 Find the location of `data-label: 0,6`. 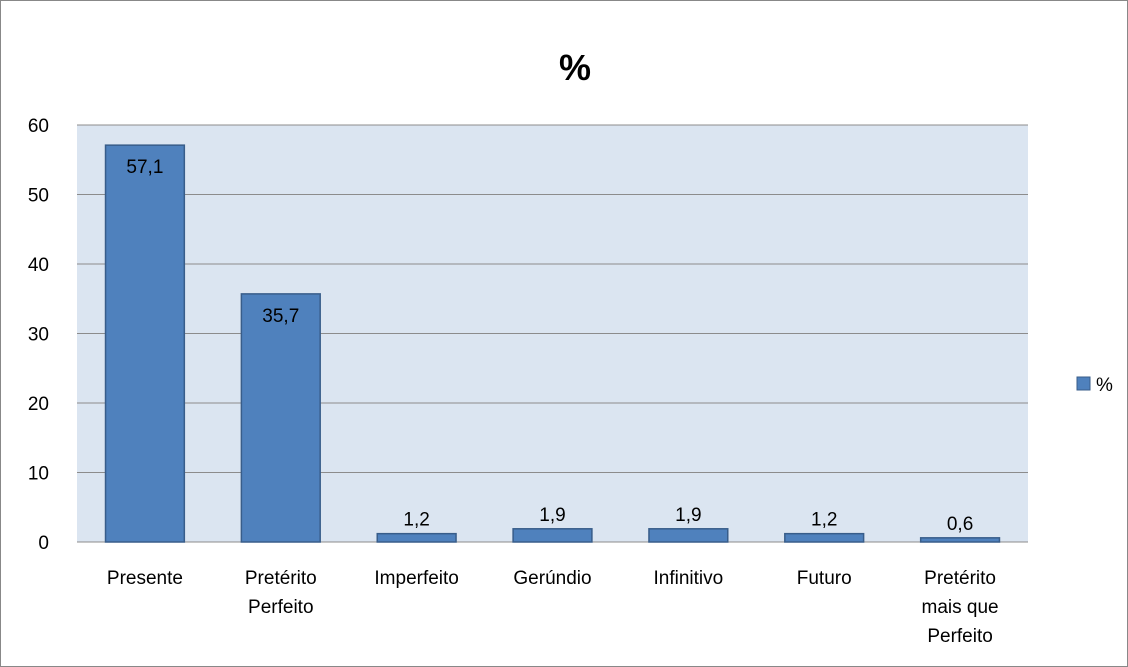

data-label: 0,6 is located at coordinates (960, 524).